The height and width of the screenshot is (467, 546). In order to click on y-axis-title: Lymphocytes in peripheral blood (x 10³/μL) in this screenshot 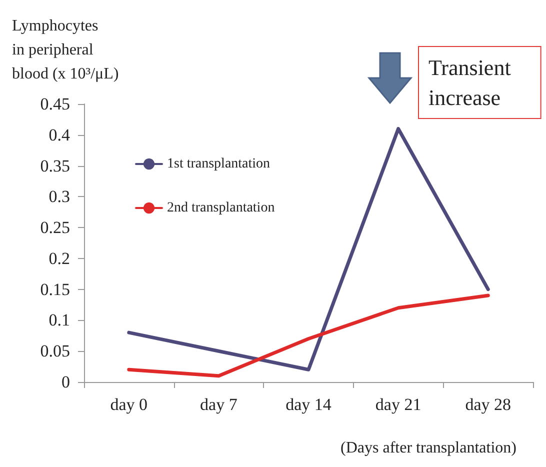, I will do `click(65, 50)`.